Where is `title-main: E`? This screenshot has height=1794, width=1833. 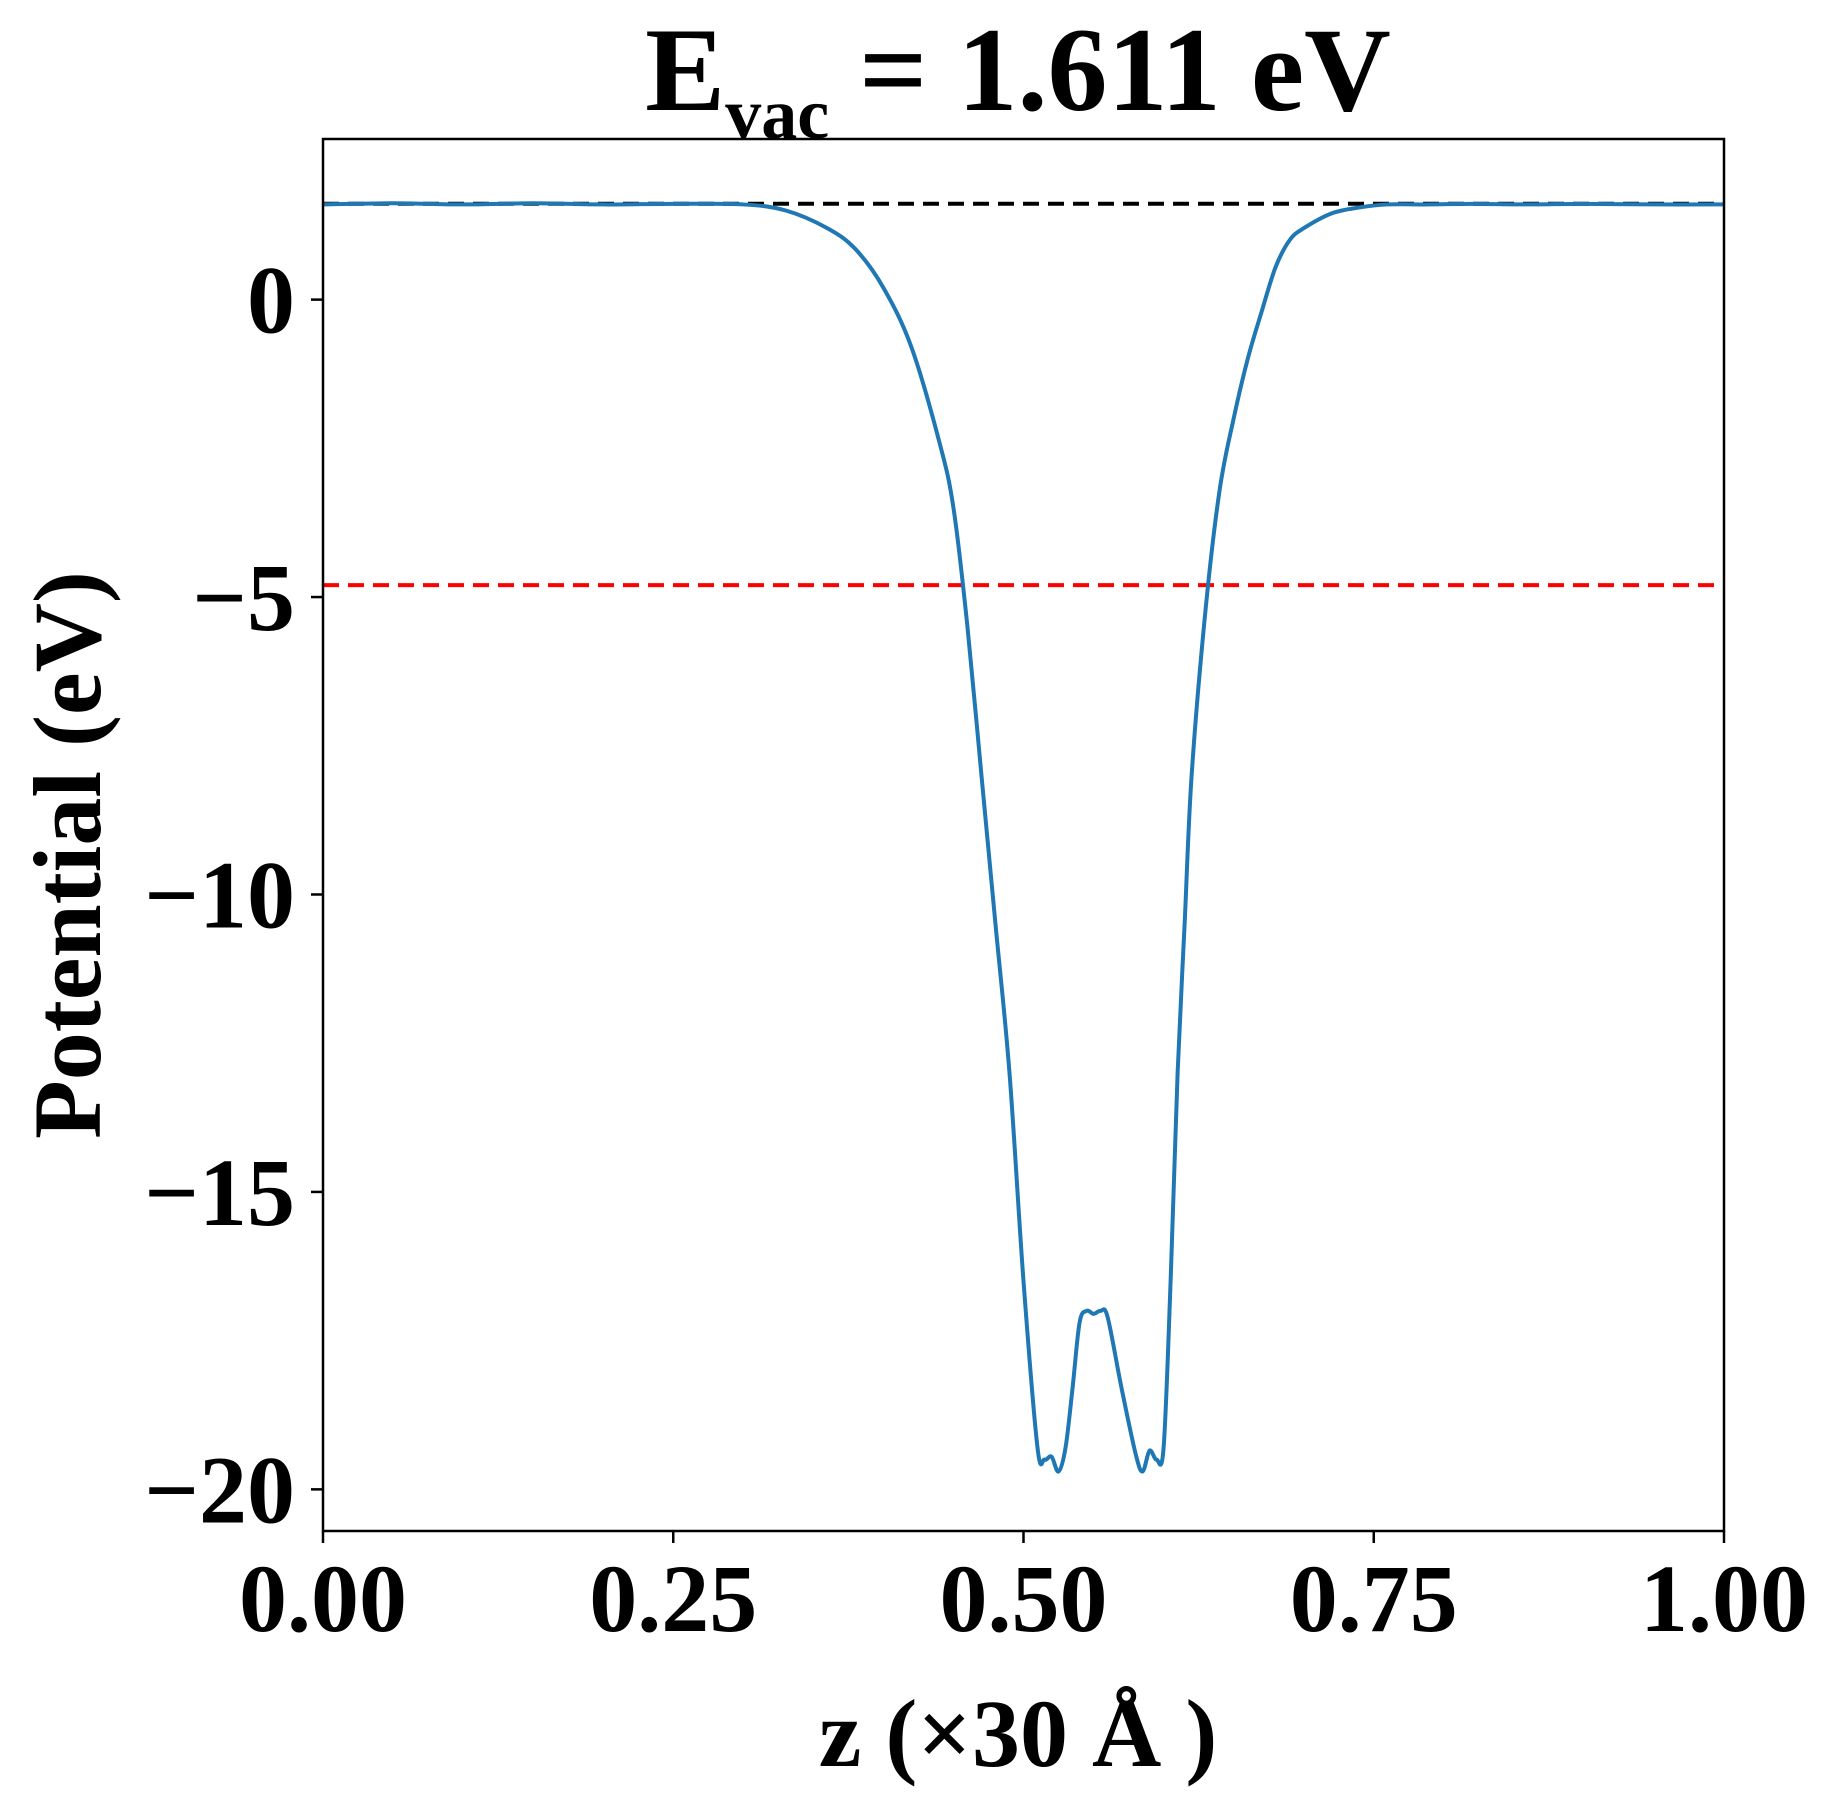
title-main: E is located at coordinates (685, 69).